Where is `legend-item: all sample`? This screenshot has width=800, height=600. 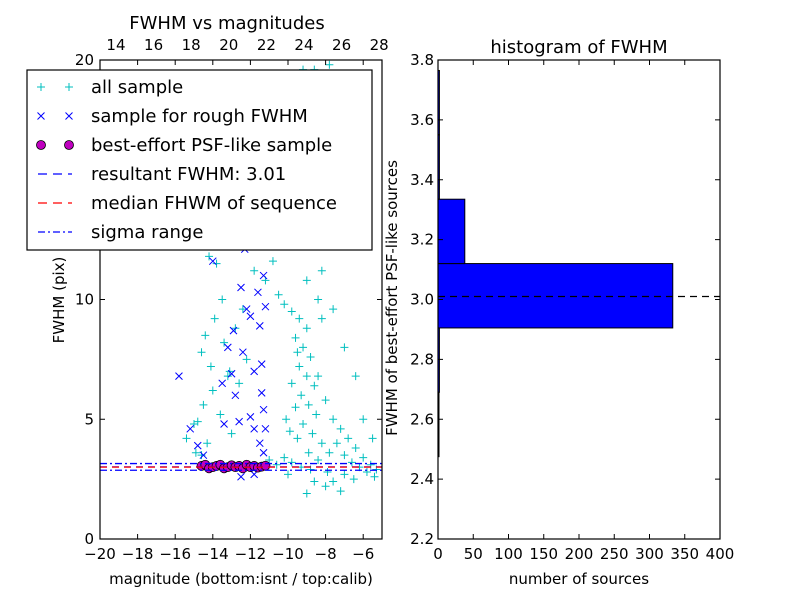 legend-item: all sample is located at coordinates (110, 87).